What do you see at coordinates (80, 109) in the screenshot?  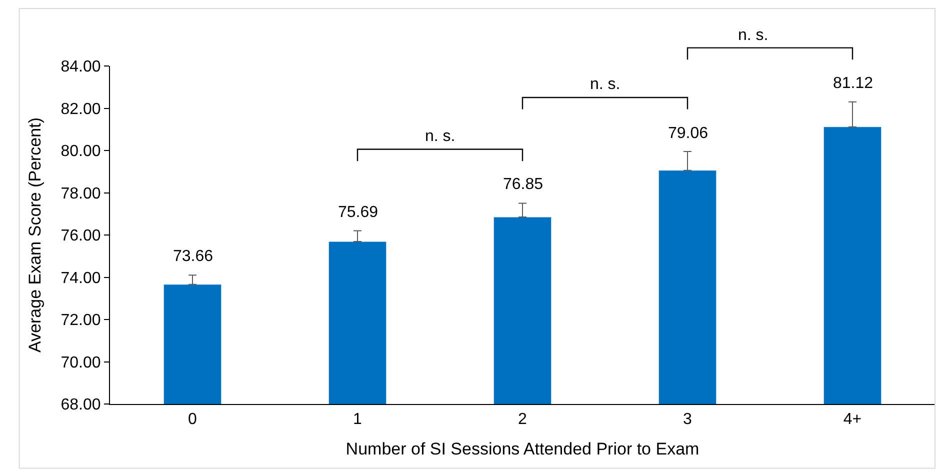 I see `y-tick-label: 82.00` at bounding box center [80, 109].